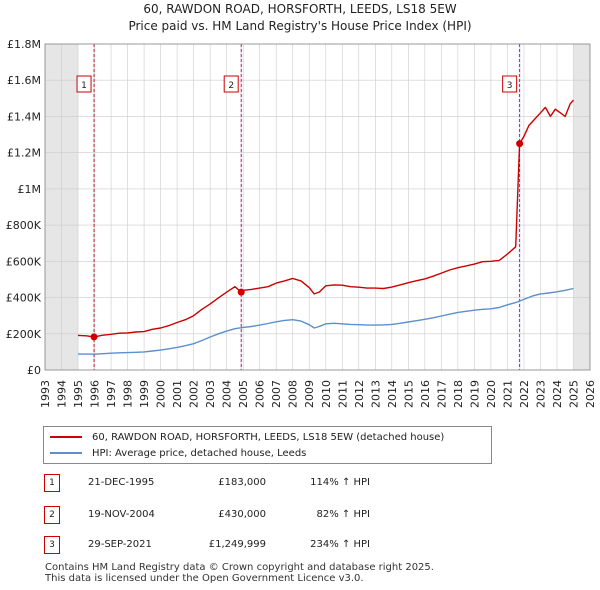 Image resolution: width=600 pixels, height=590 pixels. What do you see at coordinates (52, 515) in the screenshot?
I see `sale-number-badge: 2` at bounding box center [52, 515].